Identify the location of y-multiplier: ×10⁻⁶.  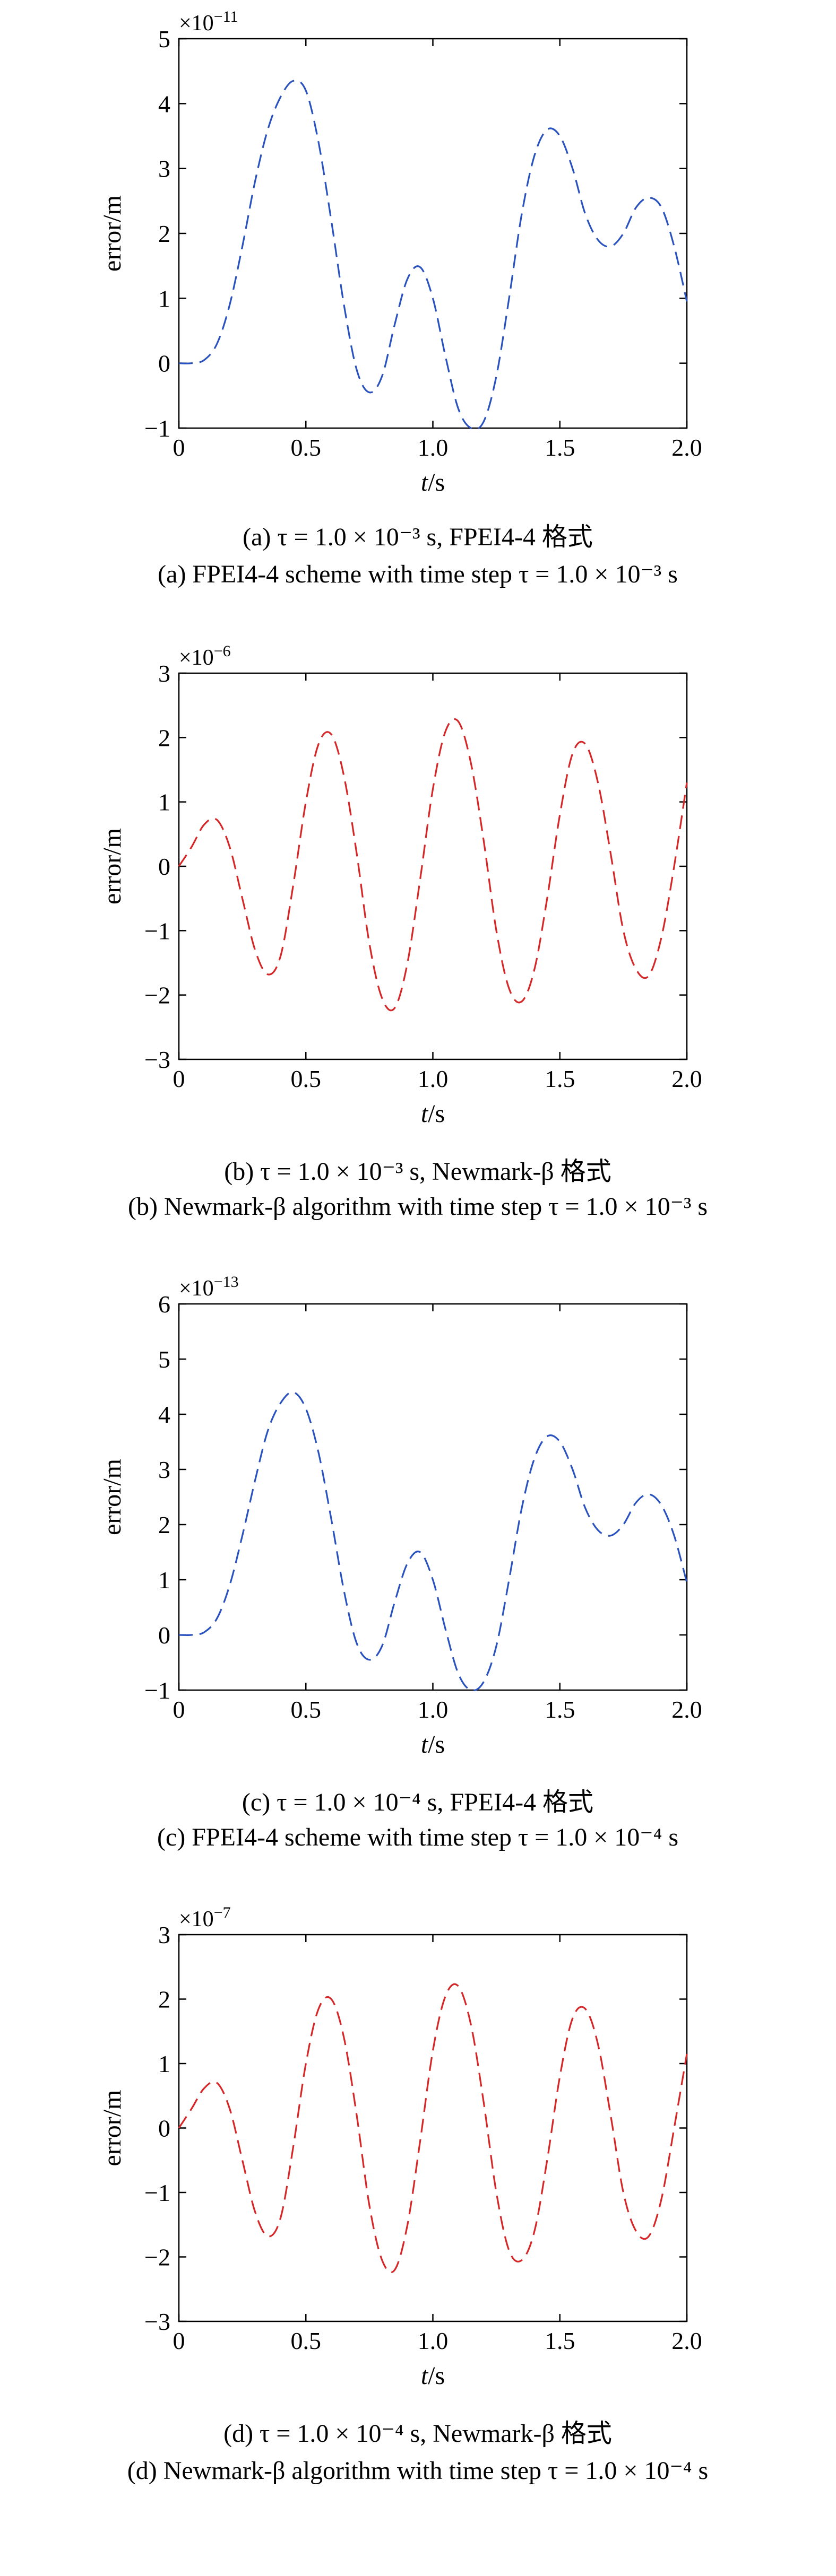
(205, 656).